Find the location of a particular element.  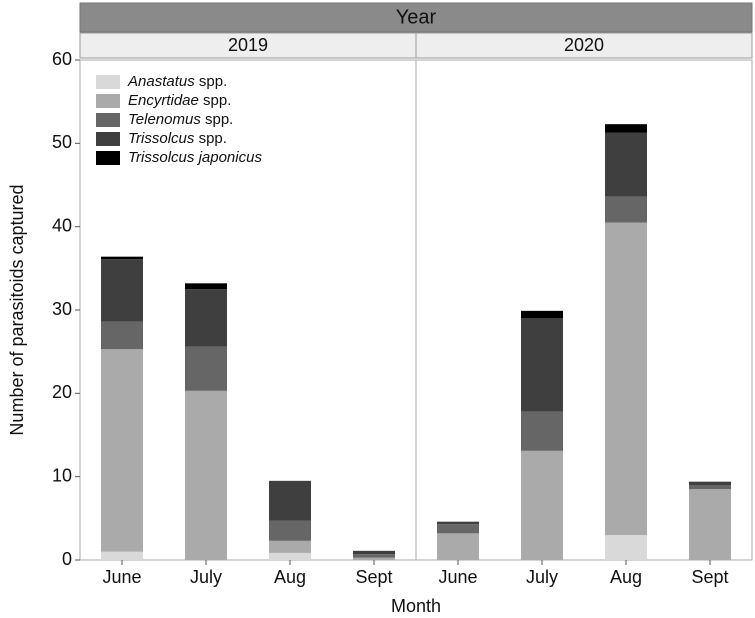

facet-header is located at coordinates (416, 17).